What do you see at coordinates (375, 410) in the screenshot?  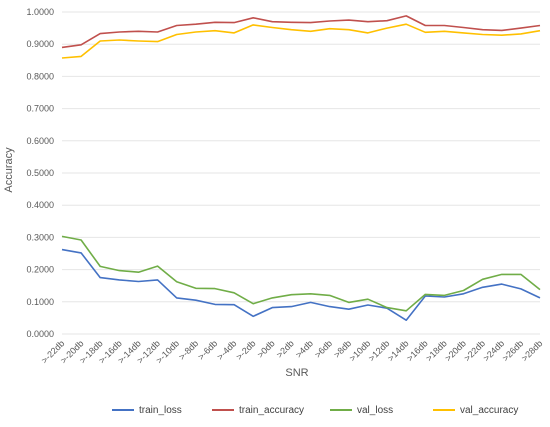 I see `legend-label: val_loss` at bounding box center [375, 410].